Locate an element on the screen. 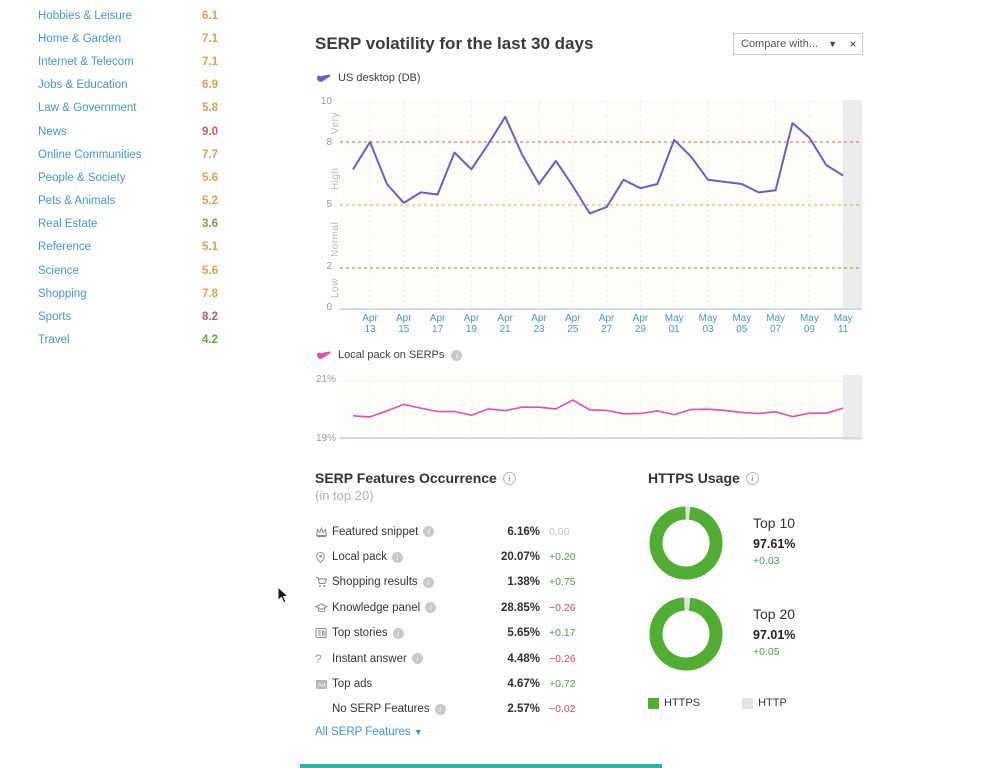 This screenshot has width=988, height=768. table-row-top-ads: Ad Top ads 4.67% +0.72 is located at coordinates (451, 683).